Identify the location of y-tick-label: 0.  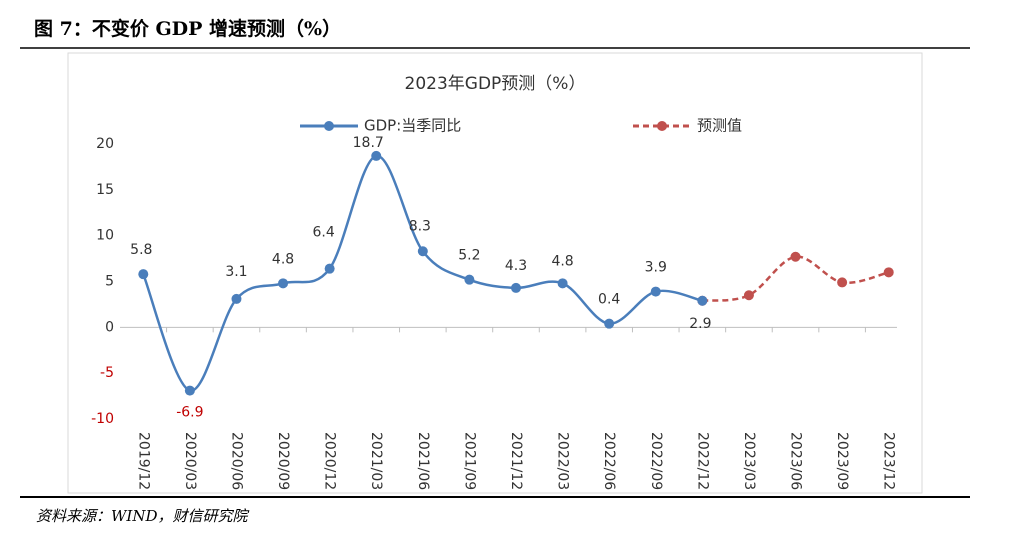
(109, 327).